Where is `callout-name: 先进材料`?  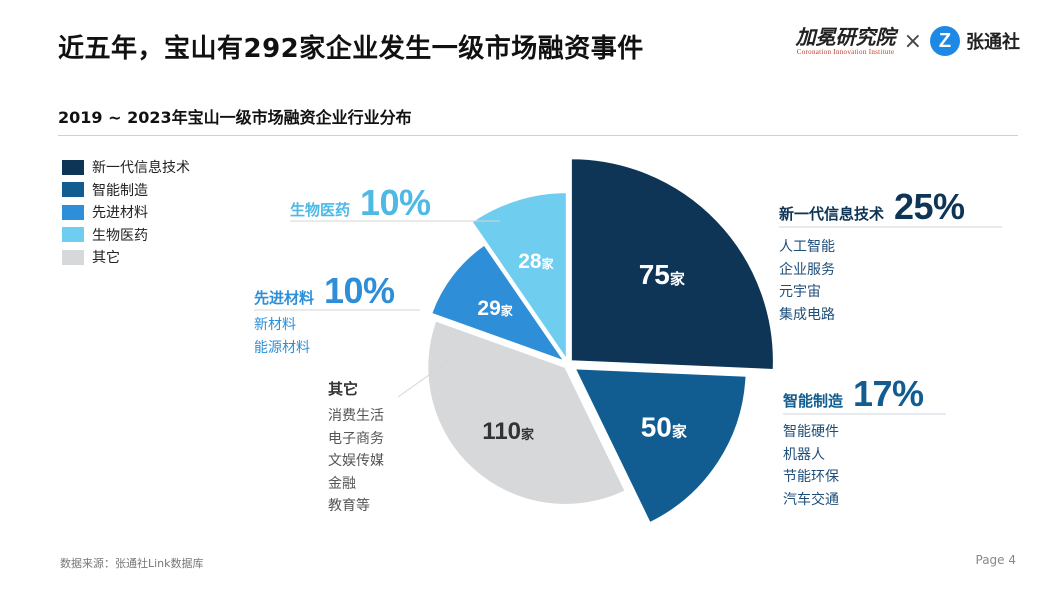
callout-name: 先进材料 is located at coordinates (284, 298).